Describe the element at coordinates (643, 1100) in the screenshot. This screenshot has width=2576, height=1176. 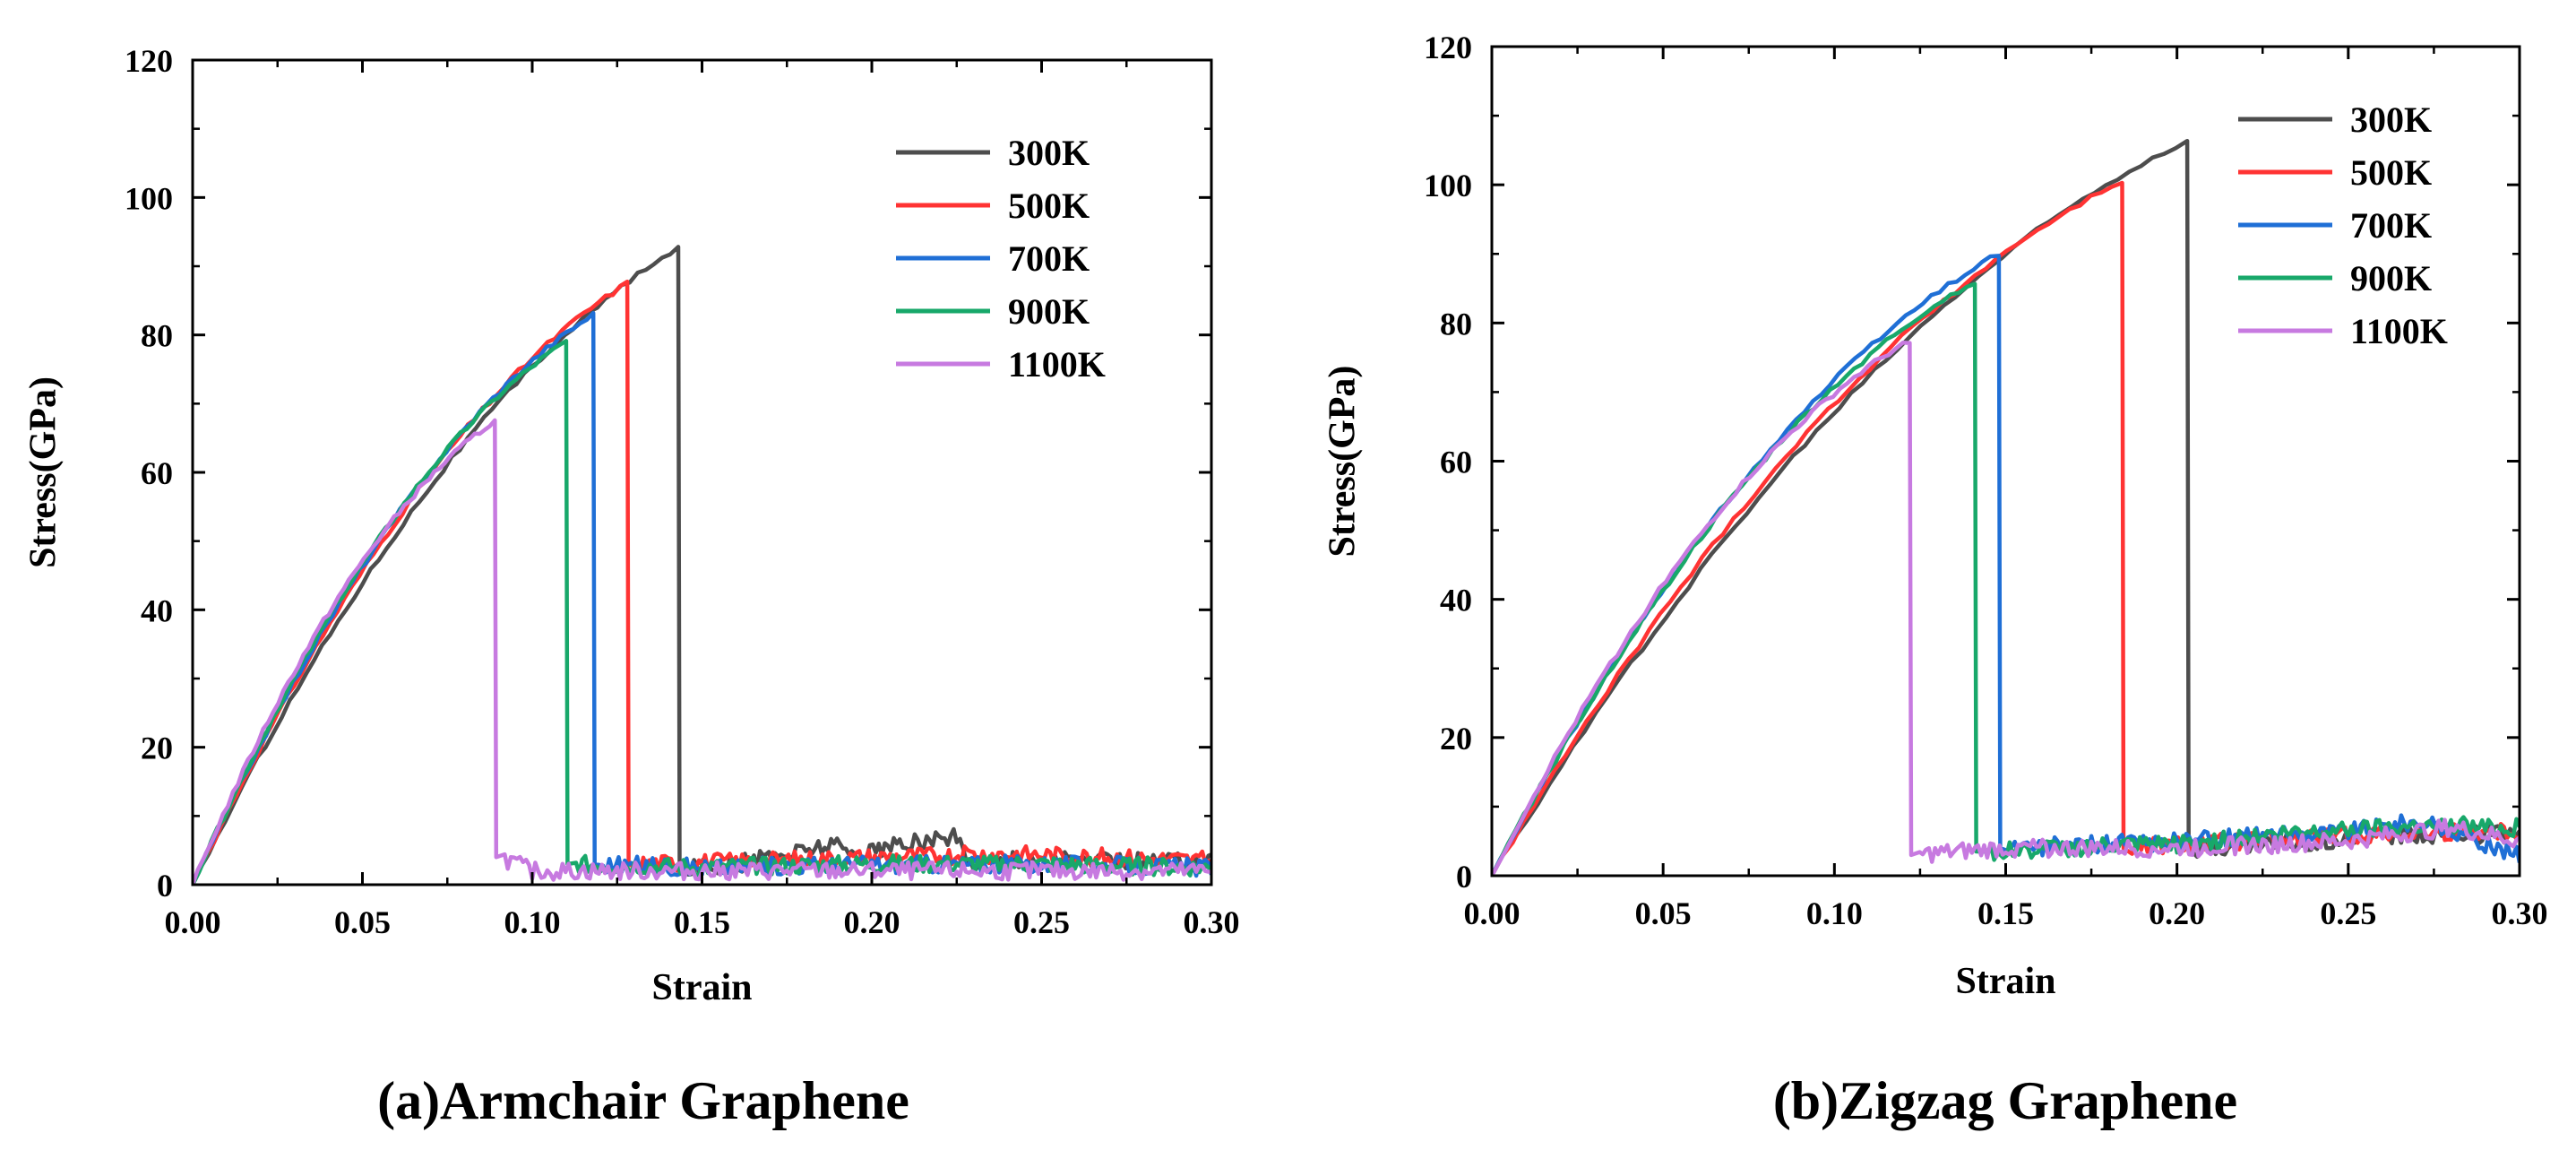
I see `chart-caption: (a)Armchair Graphene` at that location.